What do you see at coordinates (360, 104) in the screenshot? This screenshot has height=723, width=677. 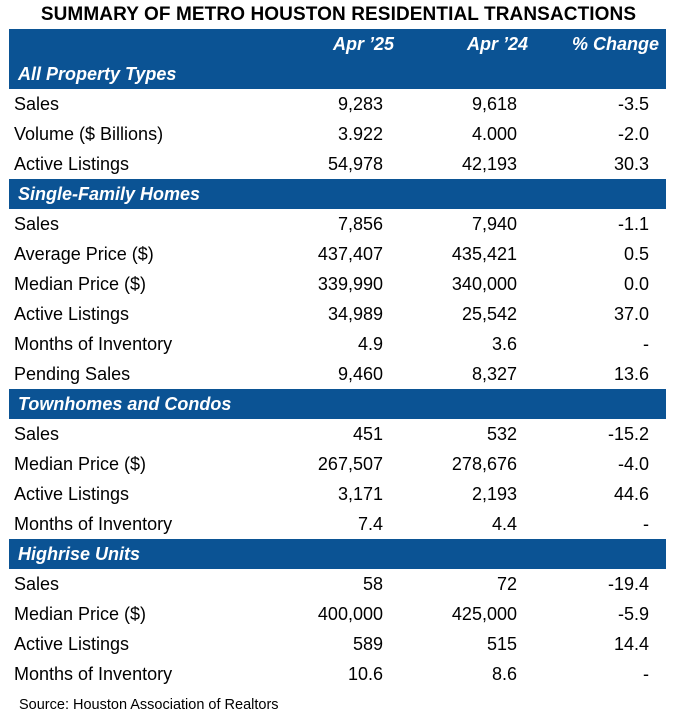 I see `value-apr-25: 9,283` at bounding box center [360, 104].